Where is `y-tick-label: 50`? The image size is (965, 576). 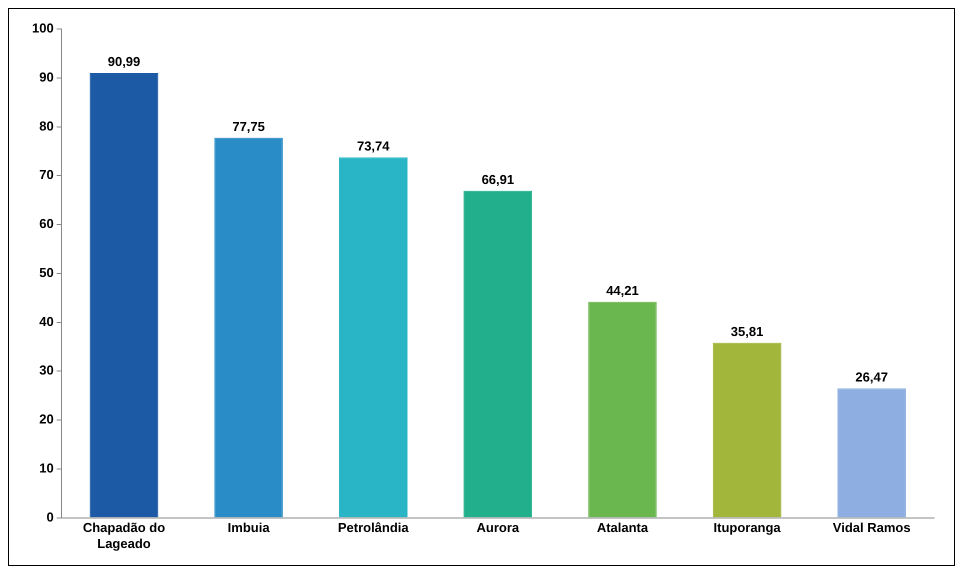
y-tick-label: 50 is located at coordinates (46, 272).